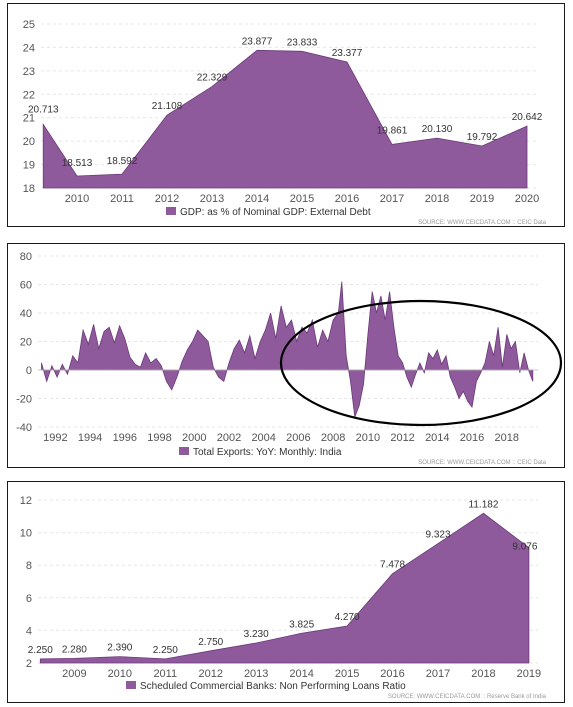  Describe the element at coordinates (256, 634) in the screenshot. I see `data-label: 3.230` at that location.